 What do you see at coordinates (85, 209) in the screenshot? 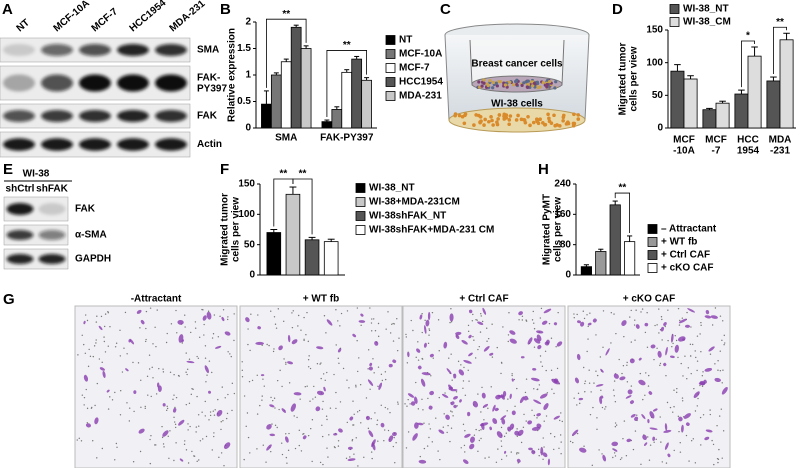
I see `row-label: FAK` at bounding box center [85, 209].